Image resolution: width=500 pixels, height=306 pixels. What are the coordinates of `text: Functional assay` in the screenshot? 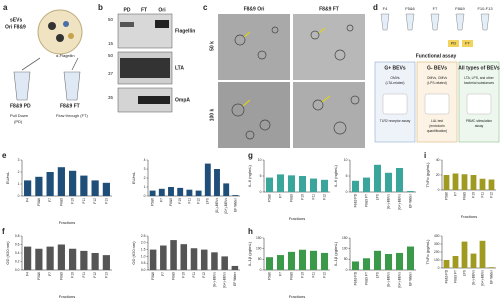 It's located at (436, 56).